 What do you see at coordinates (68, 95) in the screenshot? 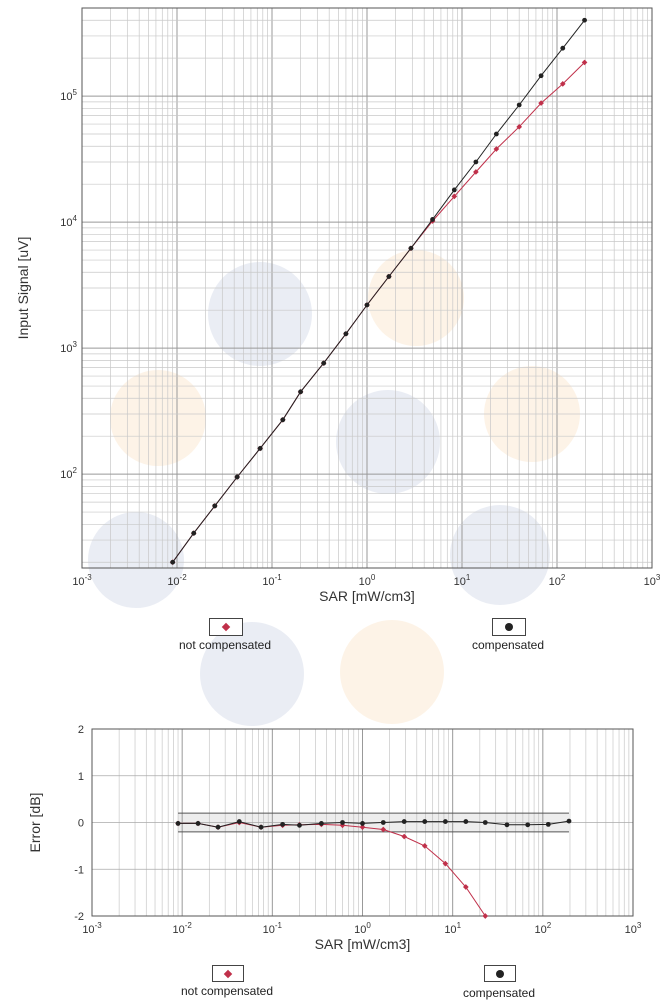
I see `y-tick-label: 10⁵` at bounding box center [68, 95].